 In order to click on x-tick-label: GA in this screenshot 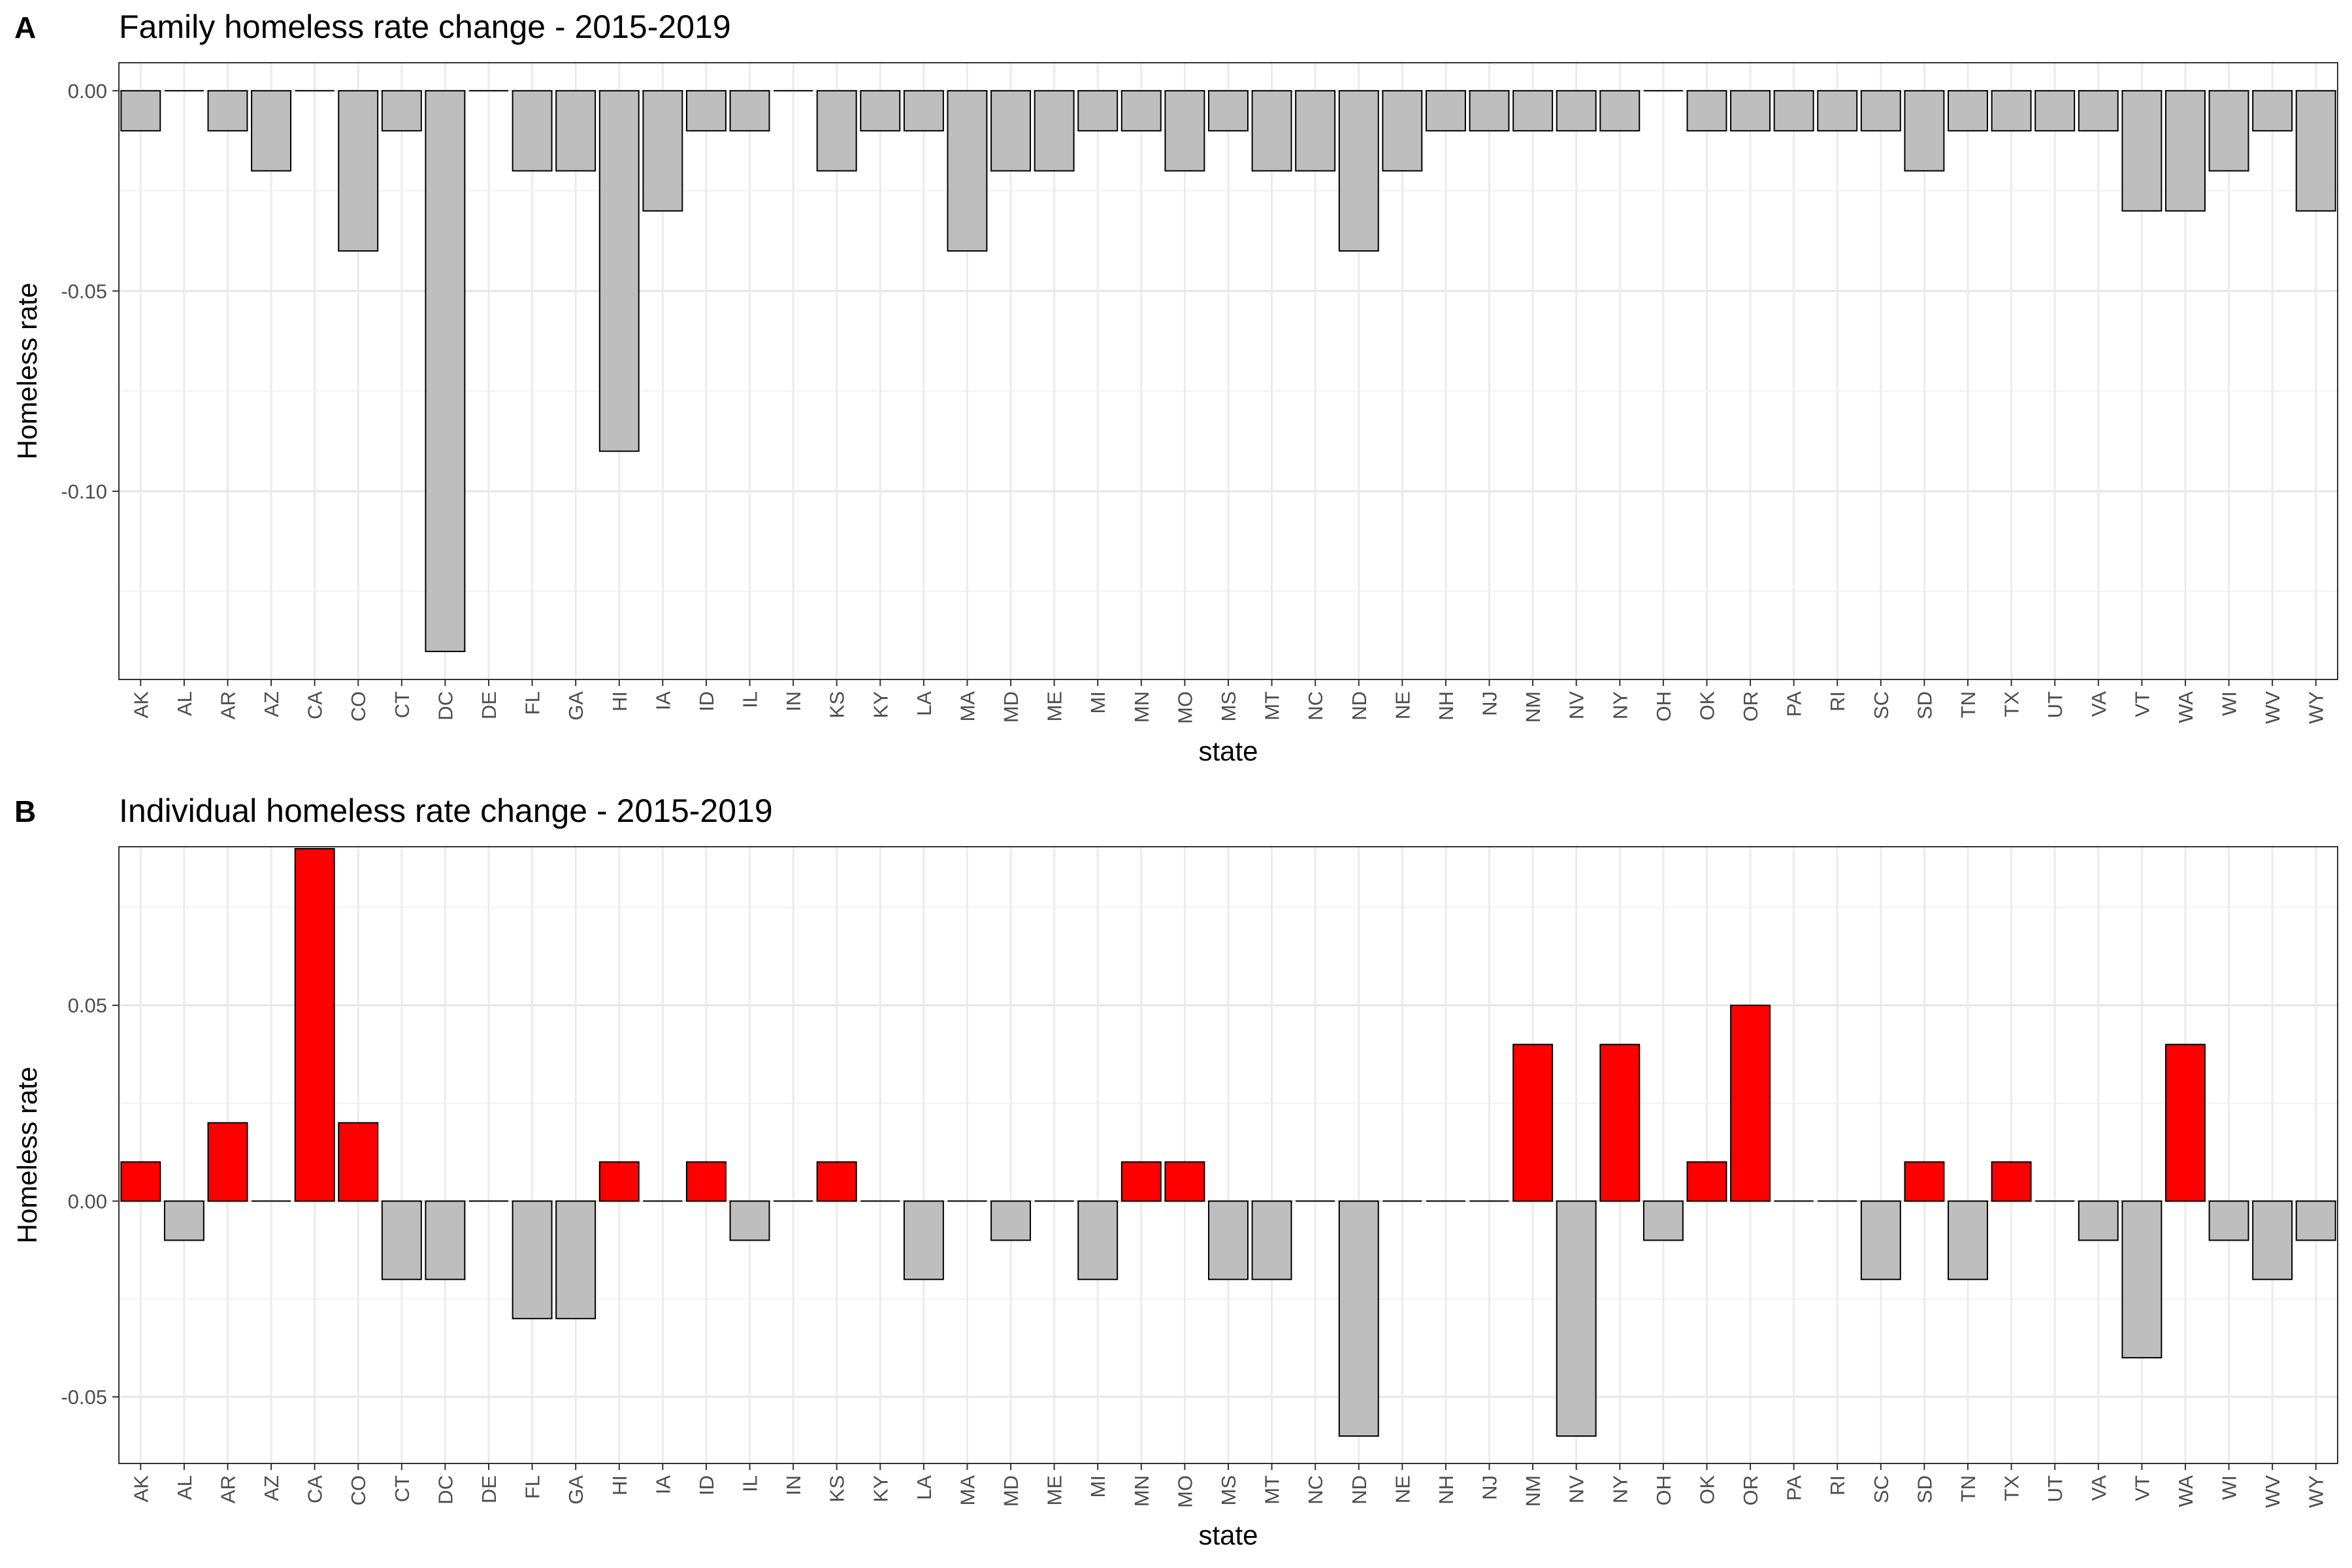, I will do `click(575, 1490)`.